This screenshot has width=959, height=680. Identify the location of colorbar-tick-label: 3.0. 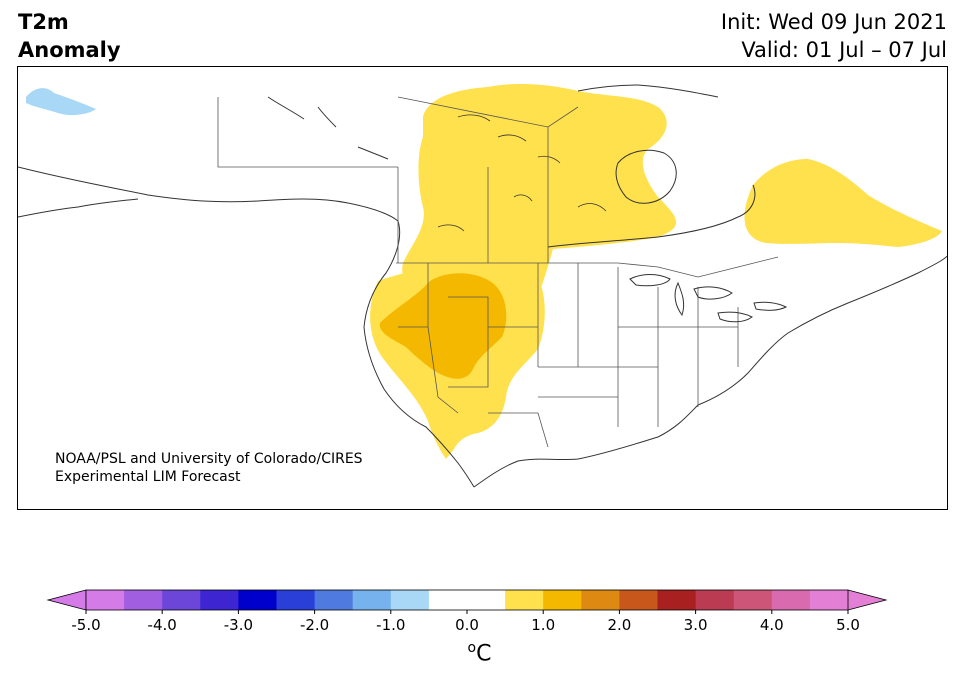
(696, 625).